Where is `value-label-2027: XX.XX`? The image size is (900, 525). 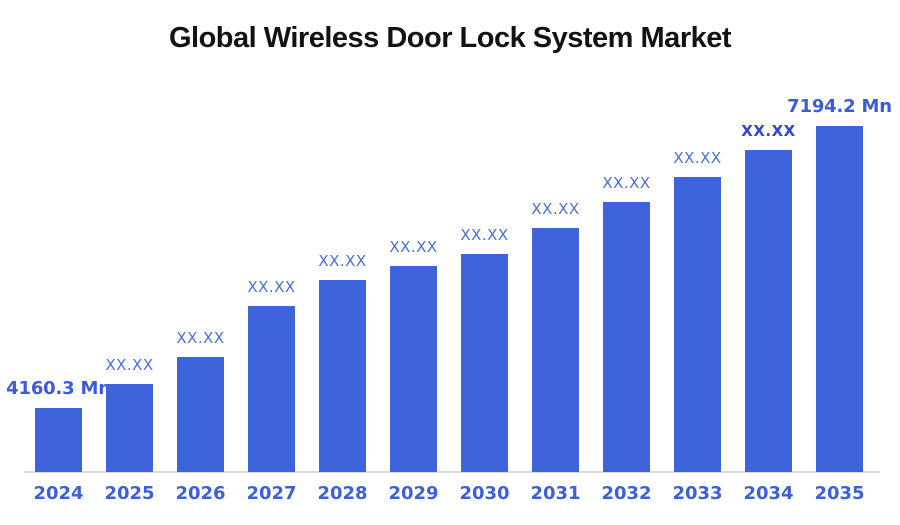
value-label-2027: XX.XX is located at coordinates (271, 287).